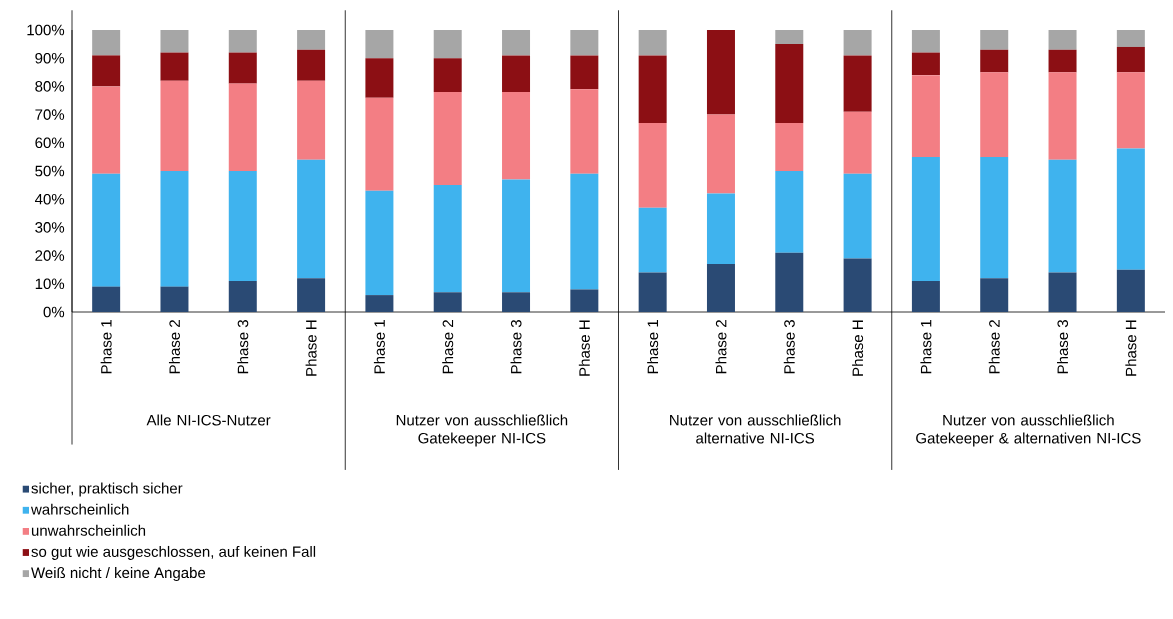 The height and width of the screenshot is (619, 1173). Describe the element at coordinates (1028, 430) in the screenshot. I see `text: Nutzer von ausschließlich Gatekeeper & alternativen NI-ICS` at that location.